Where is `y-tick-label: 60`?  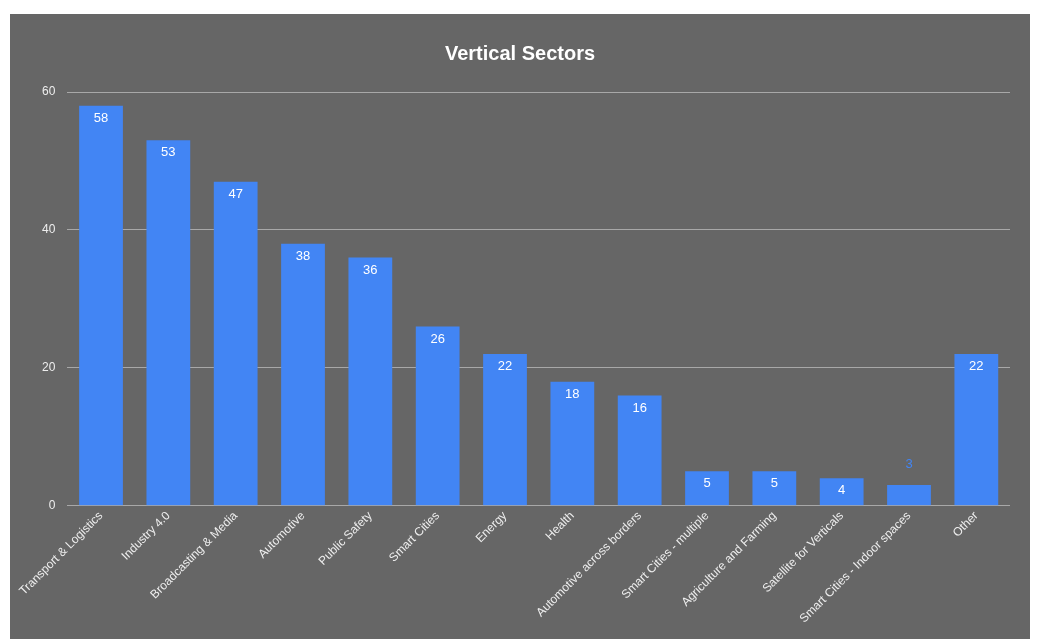
y-tick-label: 60 is located at coordinates (48, 91).